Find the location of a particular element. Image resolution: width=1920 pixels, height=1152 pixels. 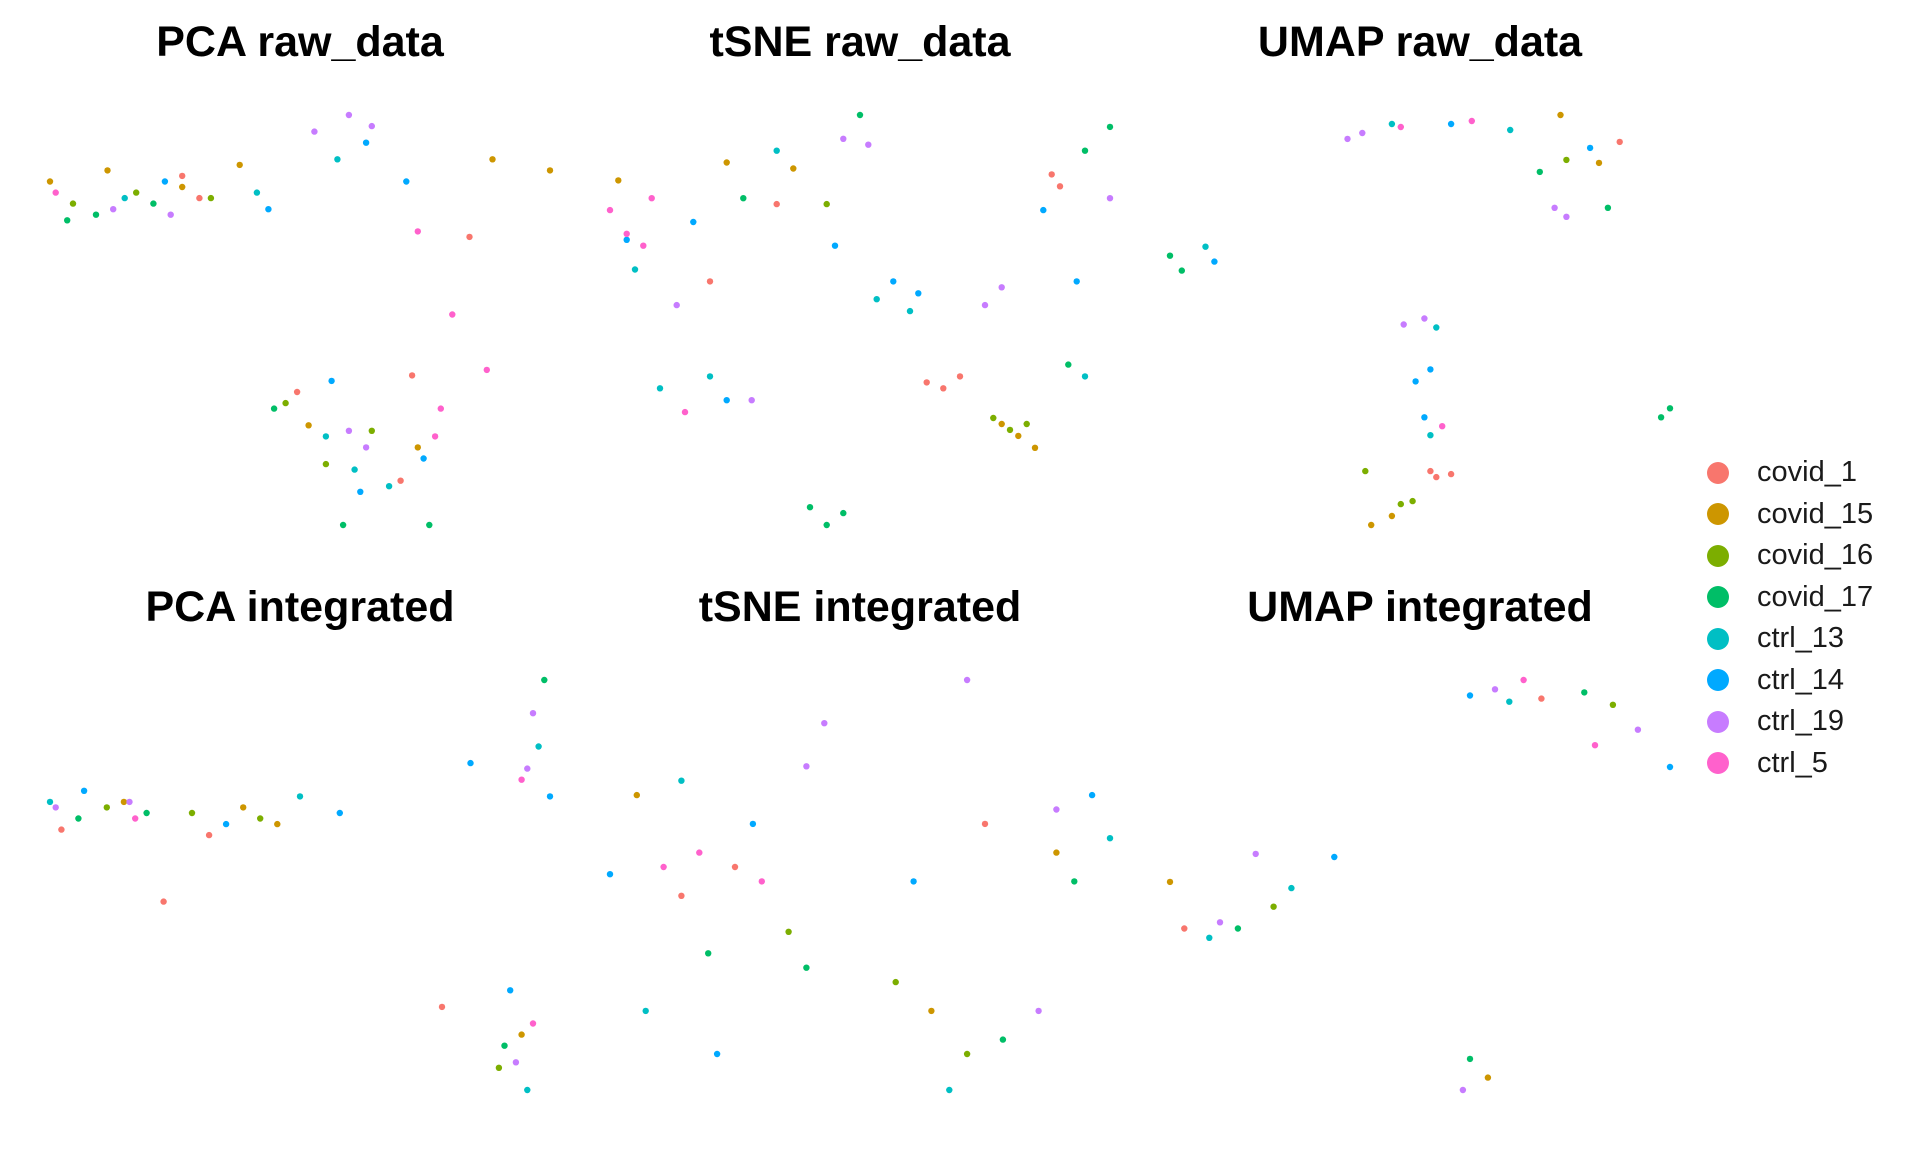

legend-label: ctrl_5 is located at coordinates (1792, 762).